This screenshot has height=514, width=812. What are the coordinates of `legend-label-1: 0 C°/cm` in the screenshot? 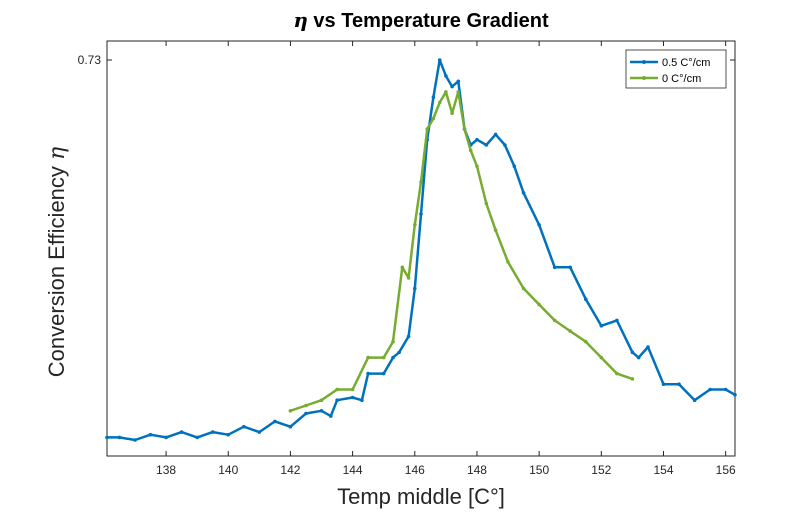 It's located at (681, 79).